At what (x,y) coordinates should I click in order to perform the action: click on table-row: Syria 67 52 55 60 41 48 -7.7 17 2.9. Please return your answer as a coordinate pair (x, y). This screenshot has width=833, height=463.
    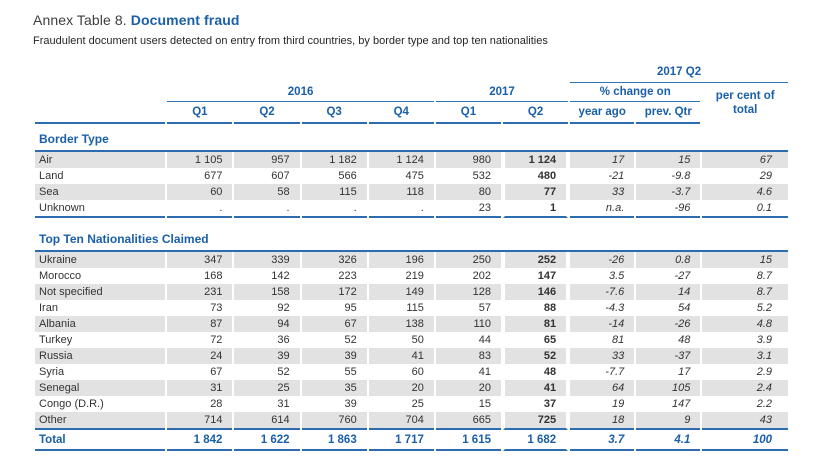
    Looking at the image, I should click on (411, 372).